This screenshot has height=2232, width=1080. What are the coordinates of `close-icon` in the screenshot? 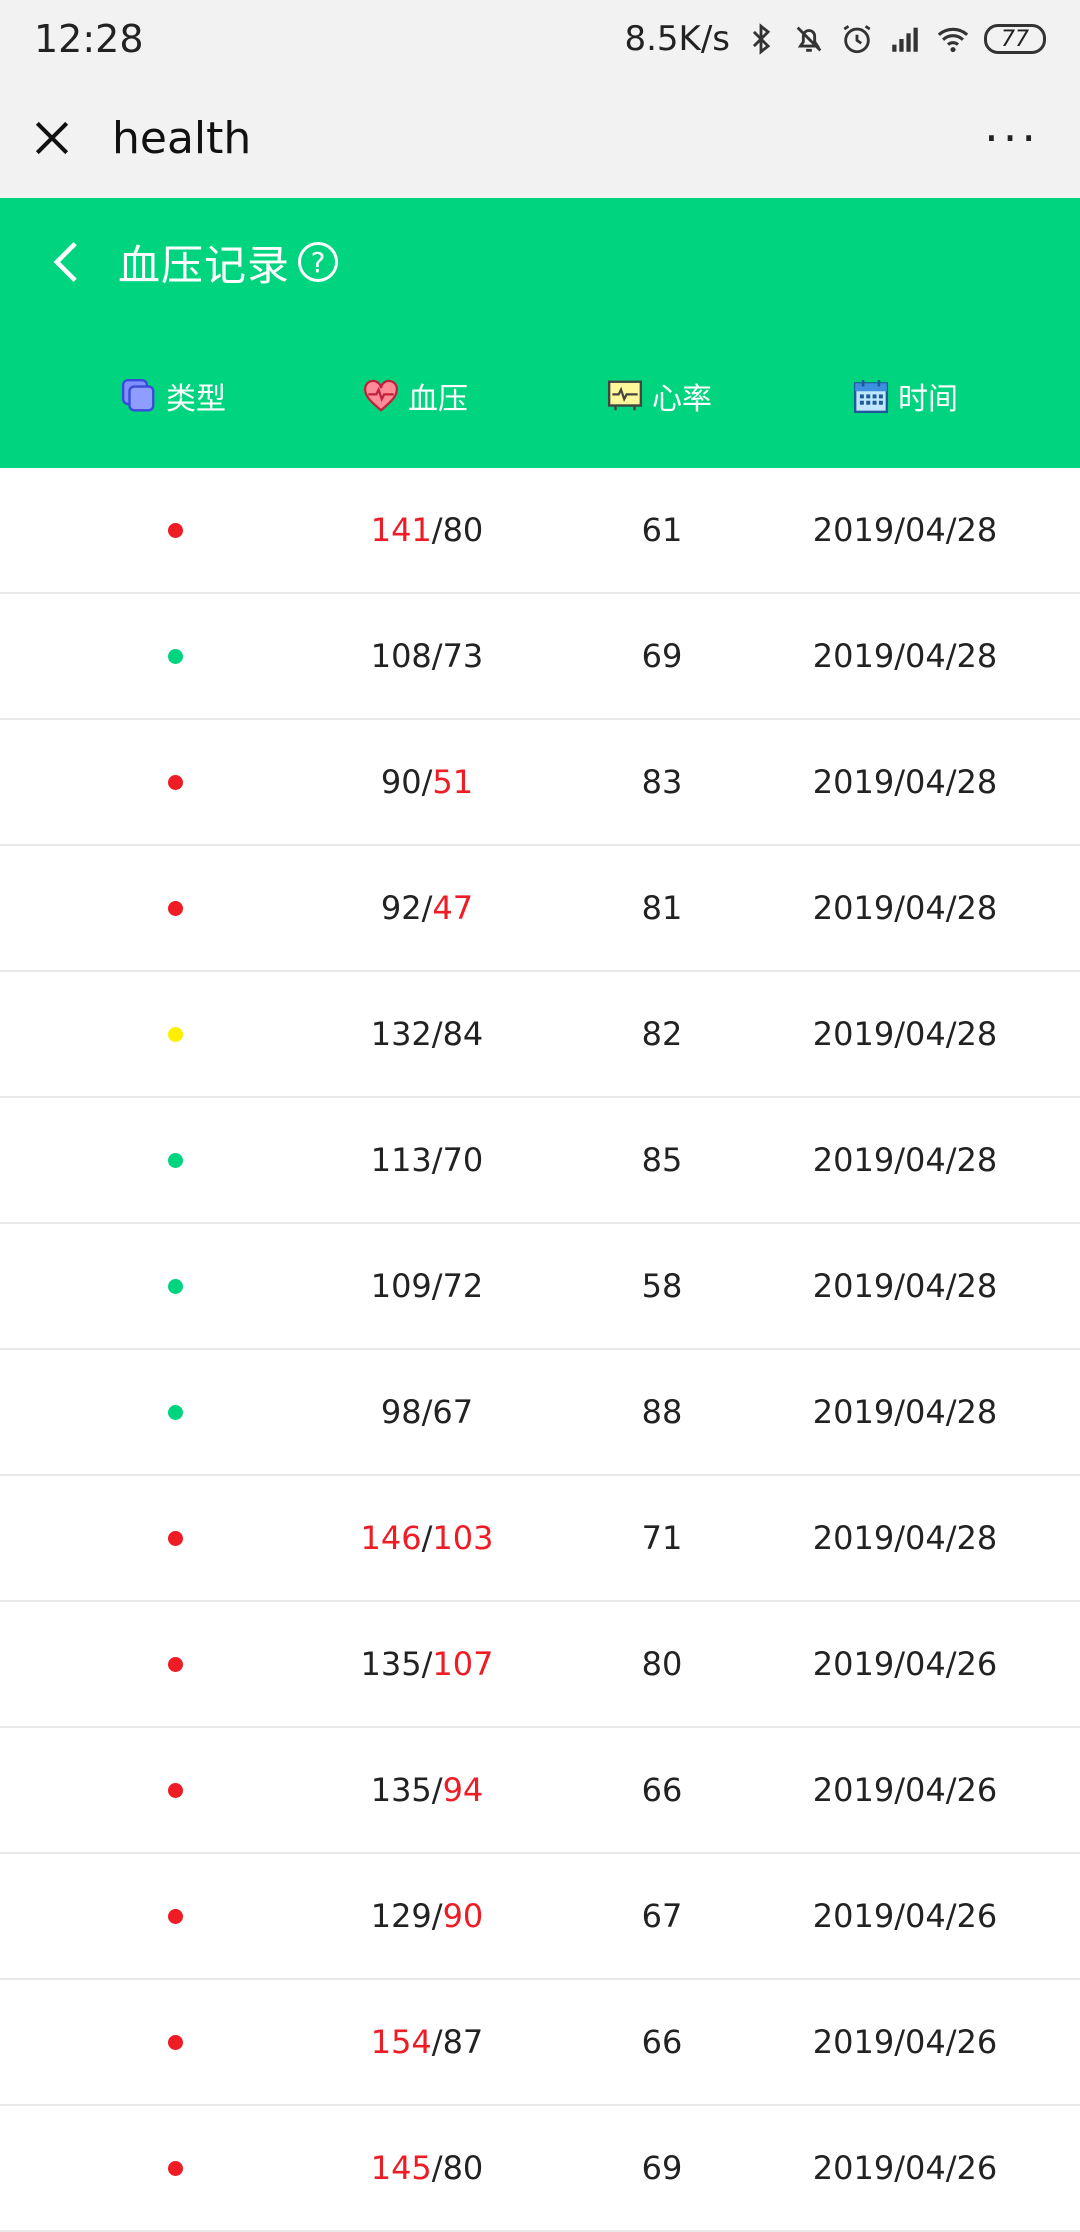 It's located at (52, 138).